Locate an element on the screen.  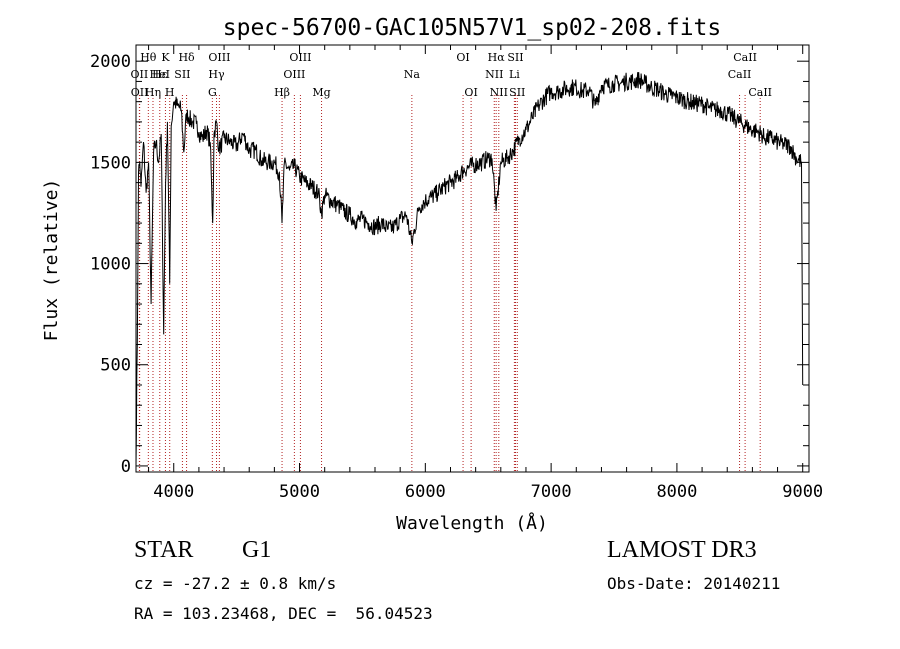
survey-name: LAMOST DR3 is located at coordinates (682, 550).